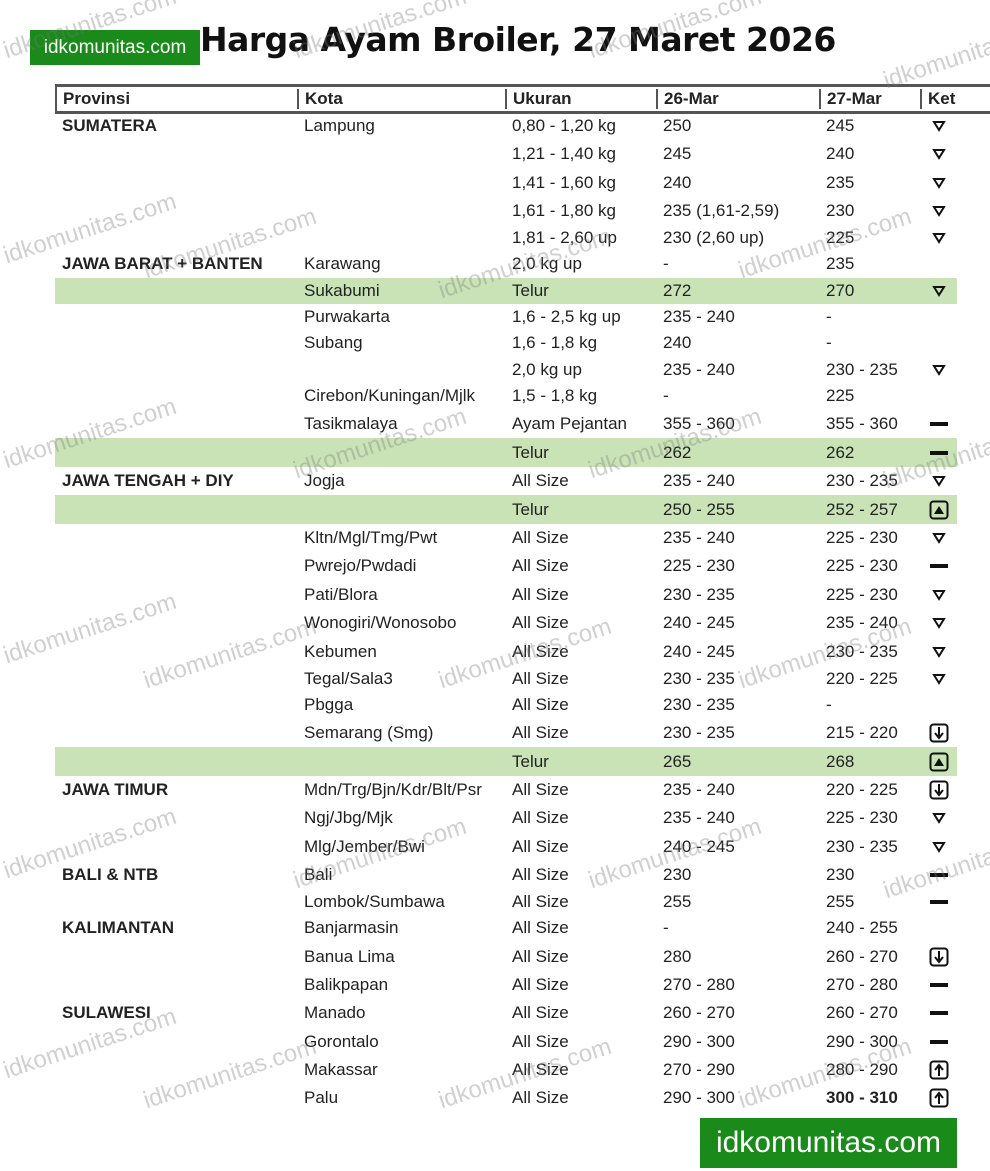 This screenshot has height=1171, width=990. I want to click on table-row: Pbgga All Size 230 - 235 -, so click(495, 705).